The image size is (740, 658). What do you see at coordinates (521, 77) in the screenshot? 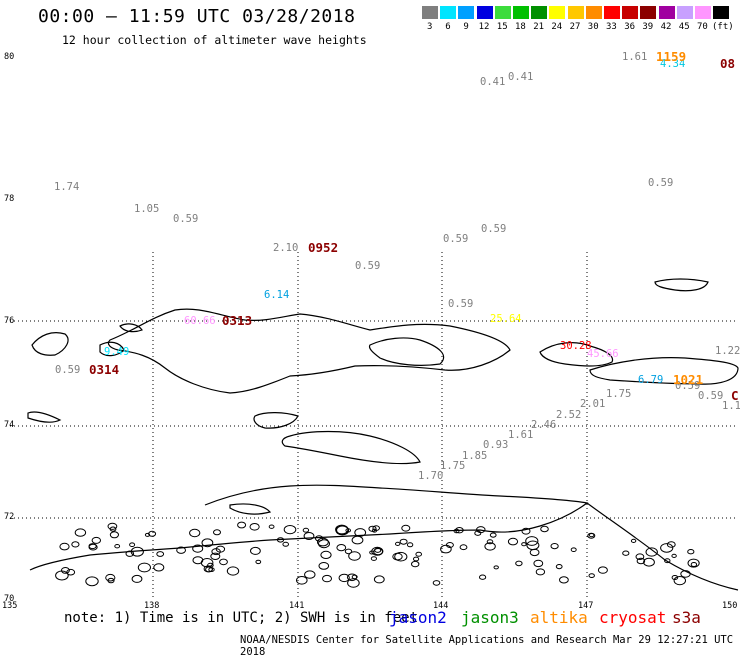
I see `wave-height-label: 0.41` at bounding box center [521, 77].